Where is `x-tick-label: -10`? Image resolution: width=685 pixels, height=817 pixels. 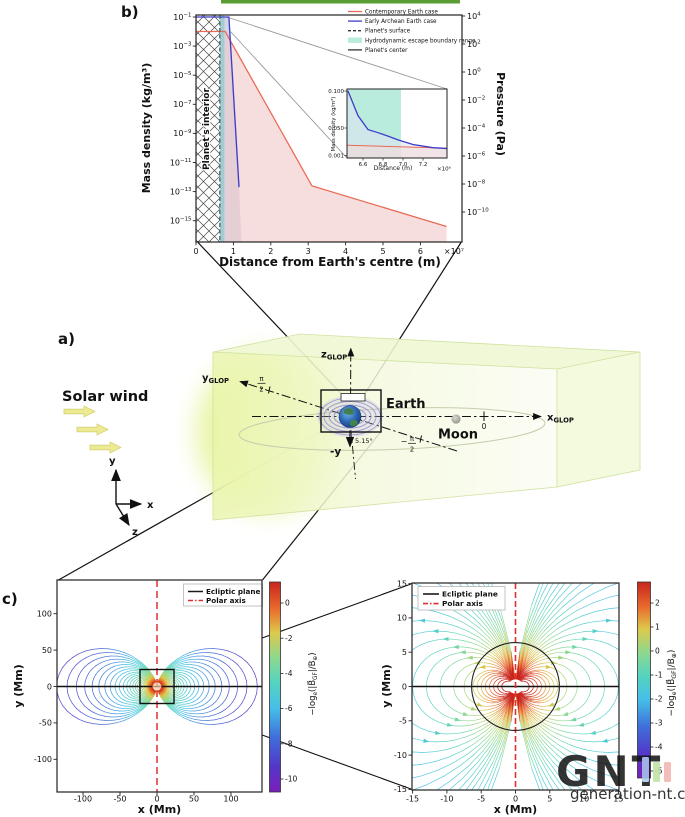 x-tick-label: -10 is located at coordinates (446, 799).